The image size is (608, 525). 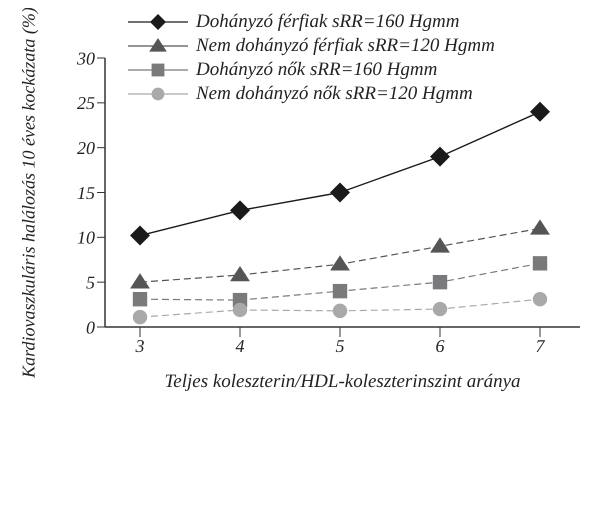 I want to click on x-tick-label: 3, so click(x=139, y=346).